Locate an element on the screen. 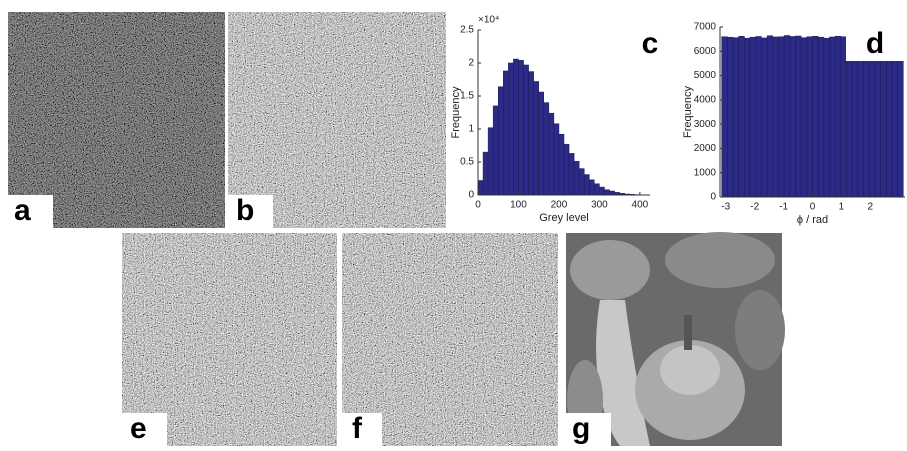 Image resolution: width=907 pixels, height=451 pixels. x-tick-label: 2 is located at coordinates (871, 207).